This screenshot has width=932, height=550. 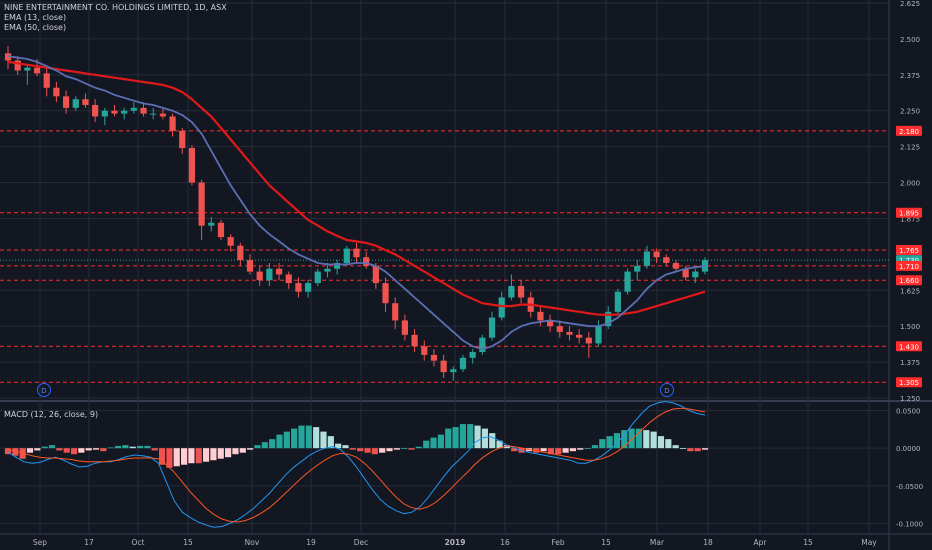 I want to click on x-tick-label: Sep, so click(x=40, y=542).